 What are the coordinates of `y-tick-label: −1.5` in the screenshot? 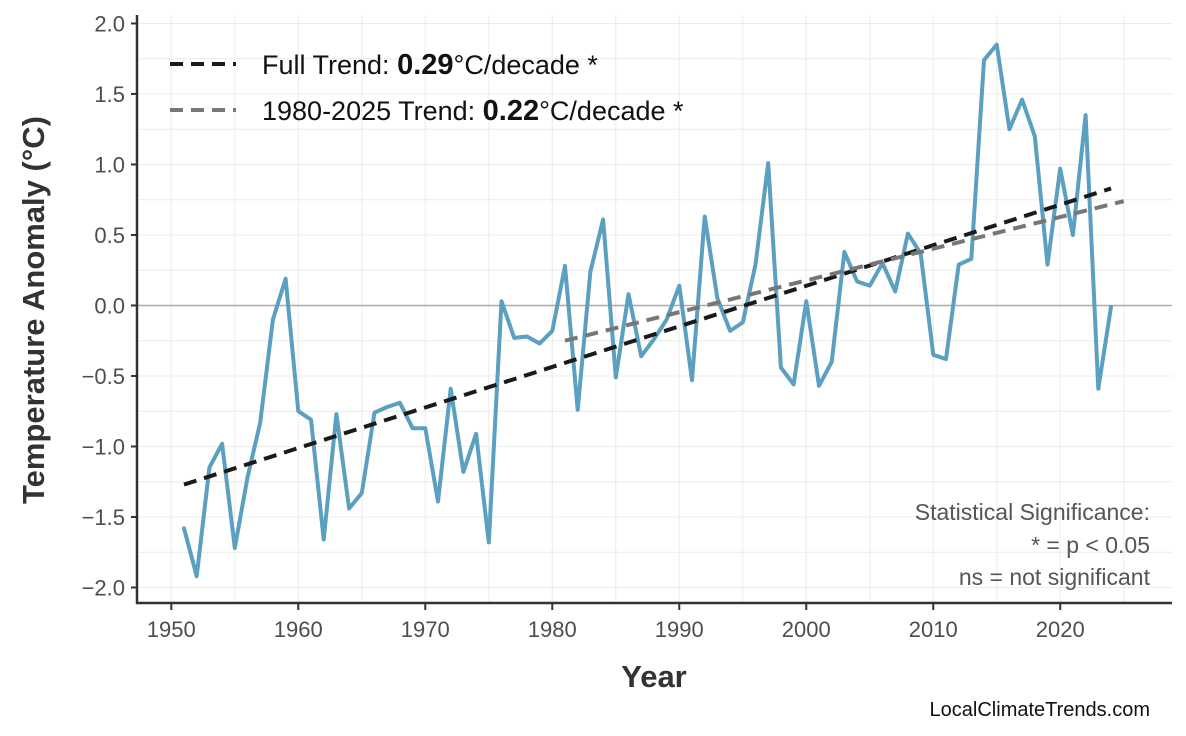 It's located at (103, 517).